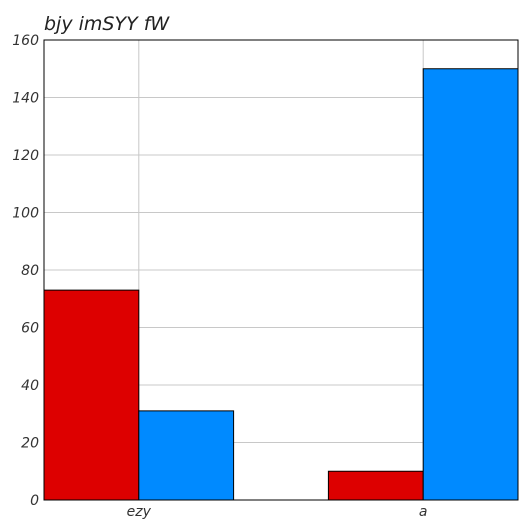 The image size is (532, 532). What do you see at coordinates (25, 99) in the screenshot?
I see `y-tick-label: 140` at bounding box center [25, 99].